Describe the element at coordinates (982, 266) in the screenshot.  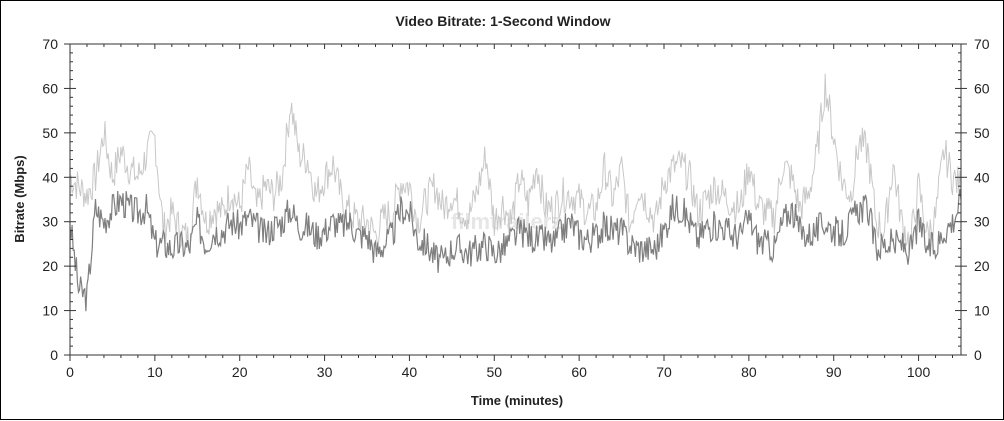
I see `y-tick-label-right: 20` at that location.